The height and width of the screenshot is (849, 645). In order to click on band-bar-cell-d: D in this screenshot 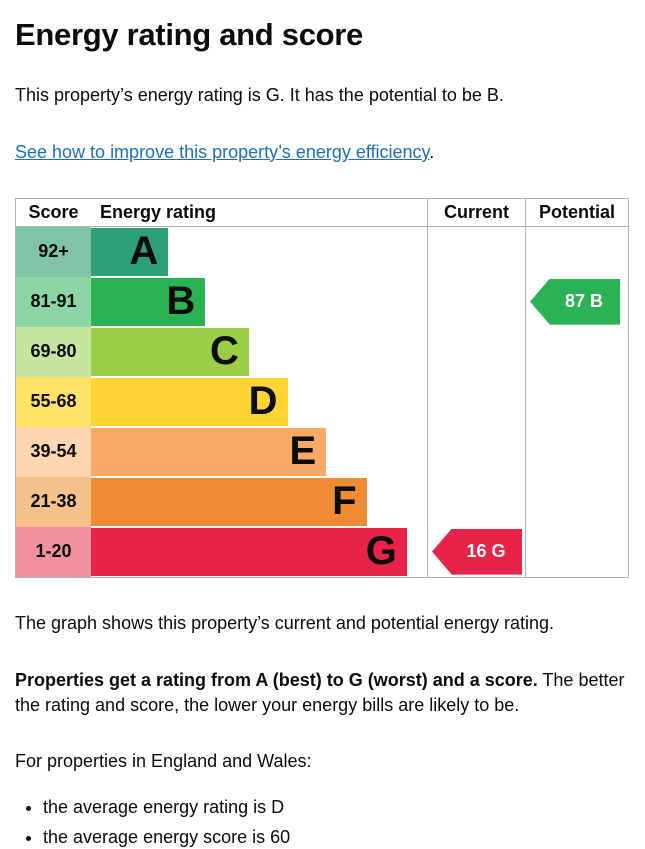, I will do `click(259, 402)`.